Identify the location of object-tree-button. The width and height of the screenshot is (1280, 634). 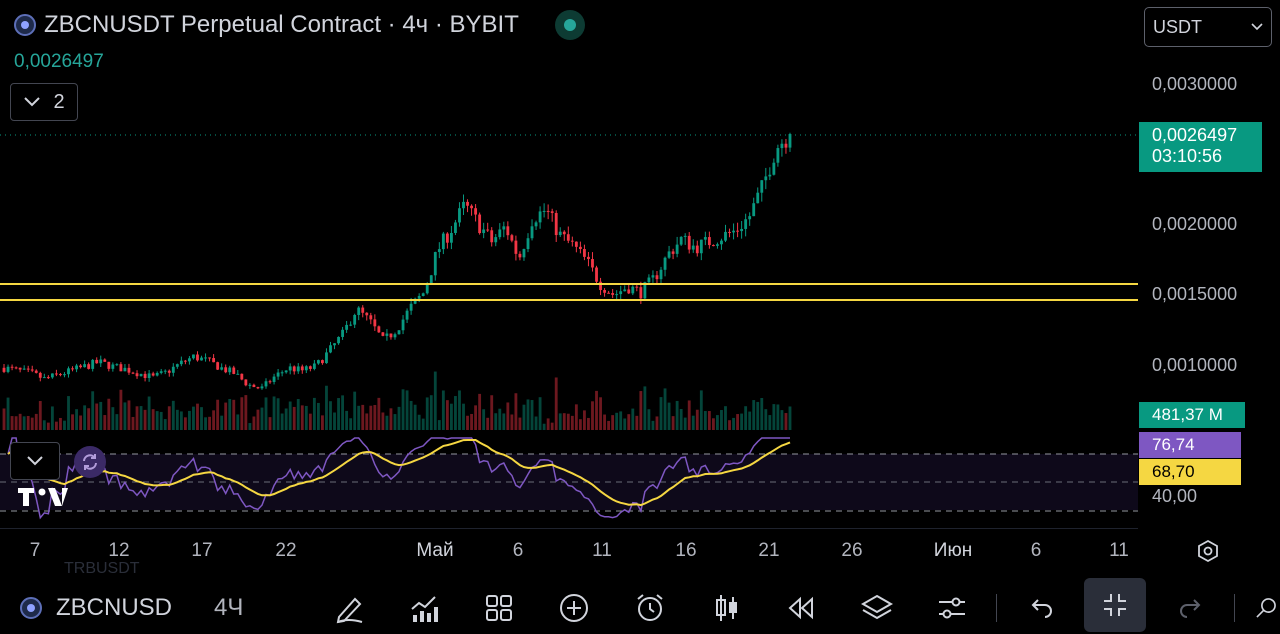
(877, 608).